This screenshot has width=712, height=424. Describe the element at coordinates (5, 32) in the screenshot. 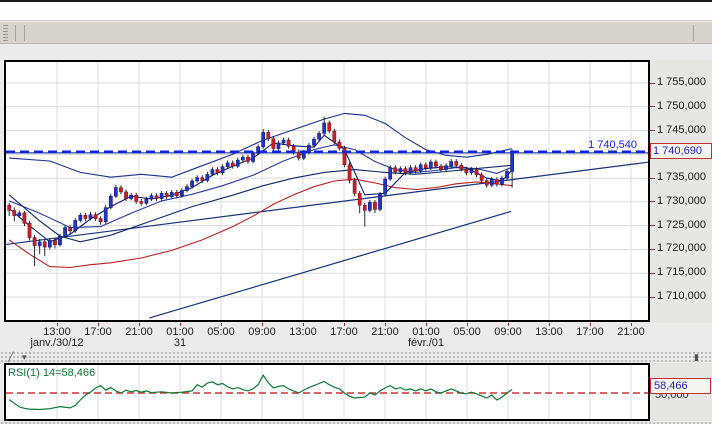

I see `toolbar-grip` at that location.